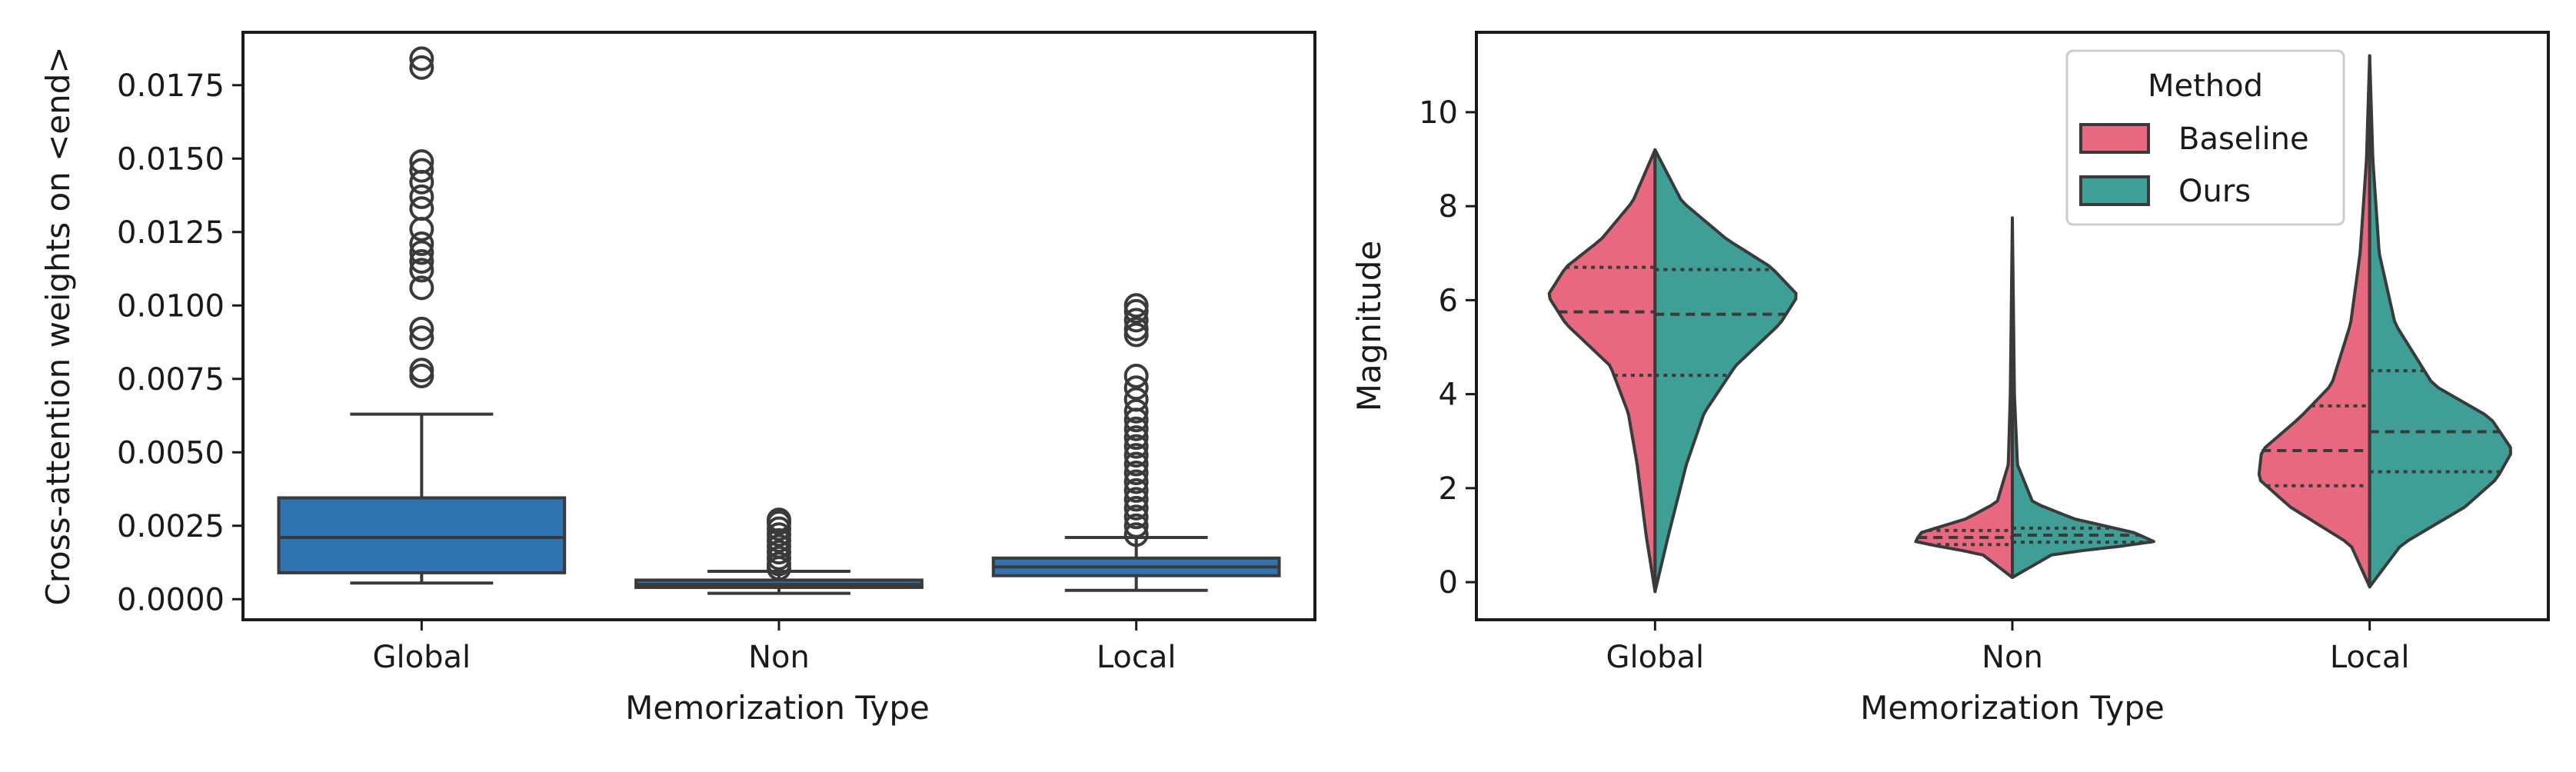 The height and width of the screenshot is (772, 2576). I want to click on left-y-tick-label: 0.0025, so click(171, 526).